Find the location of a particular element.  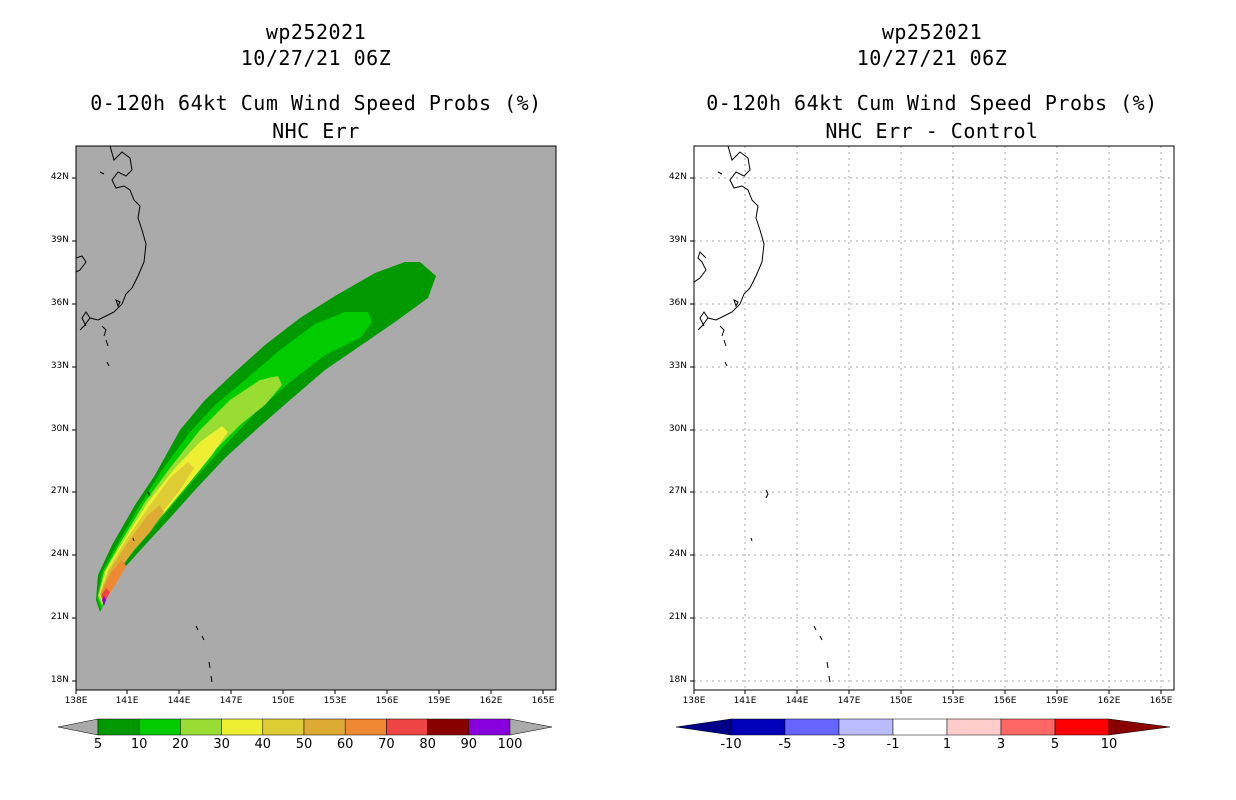

right-lat-label: 24N is located at coordinates (677, 554).